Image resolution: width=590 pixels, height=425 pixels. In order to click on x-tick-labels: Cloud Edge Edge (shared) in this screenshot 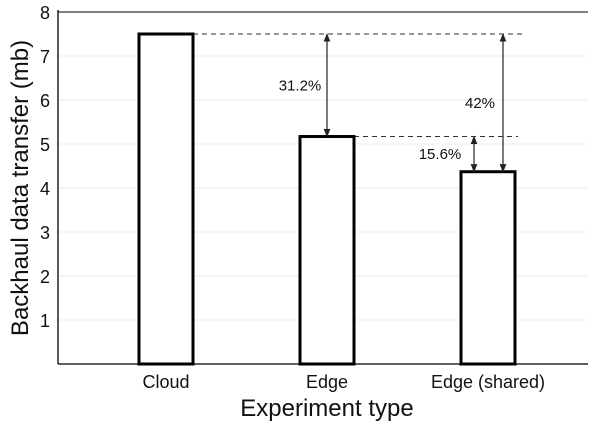, I will do `click(343, 382)`.